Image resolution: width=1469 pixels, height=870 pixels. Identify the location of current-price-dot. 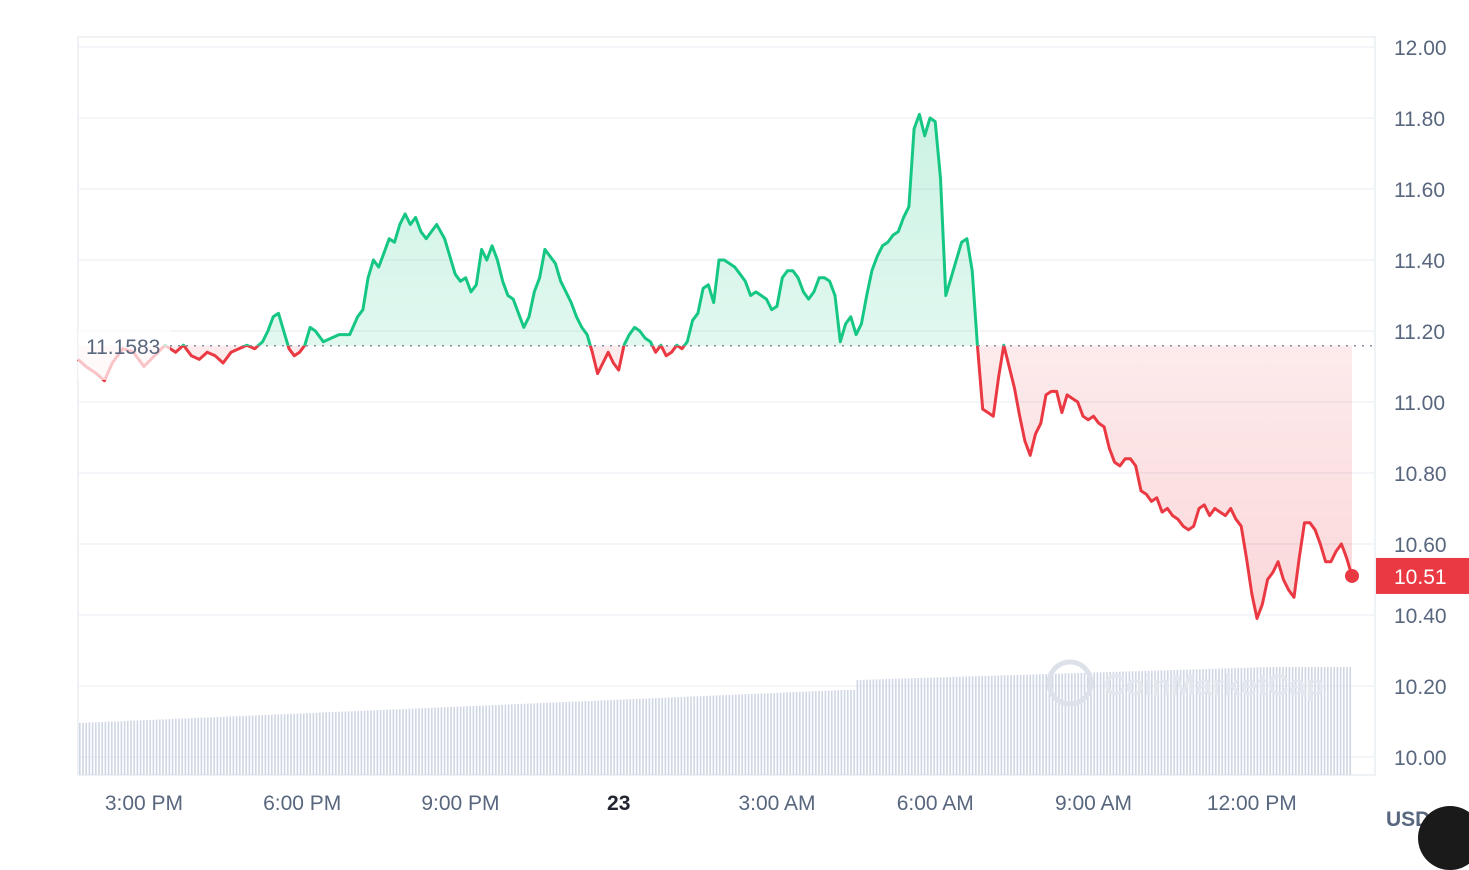
(1352, 575).